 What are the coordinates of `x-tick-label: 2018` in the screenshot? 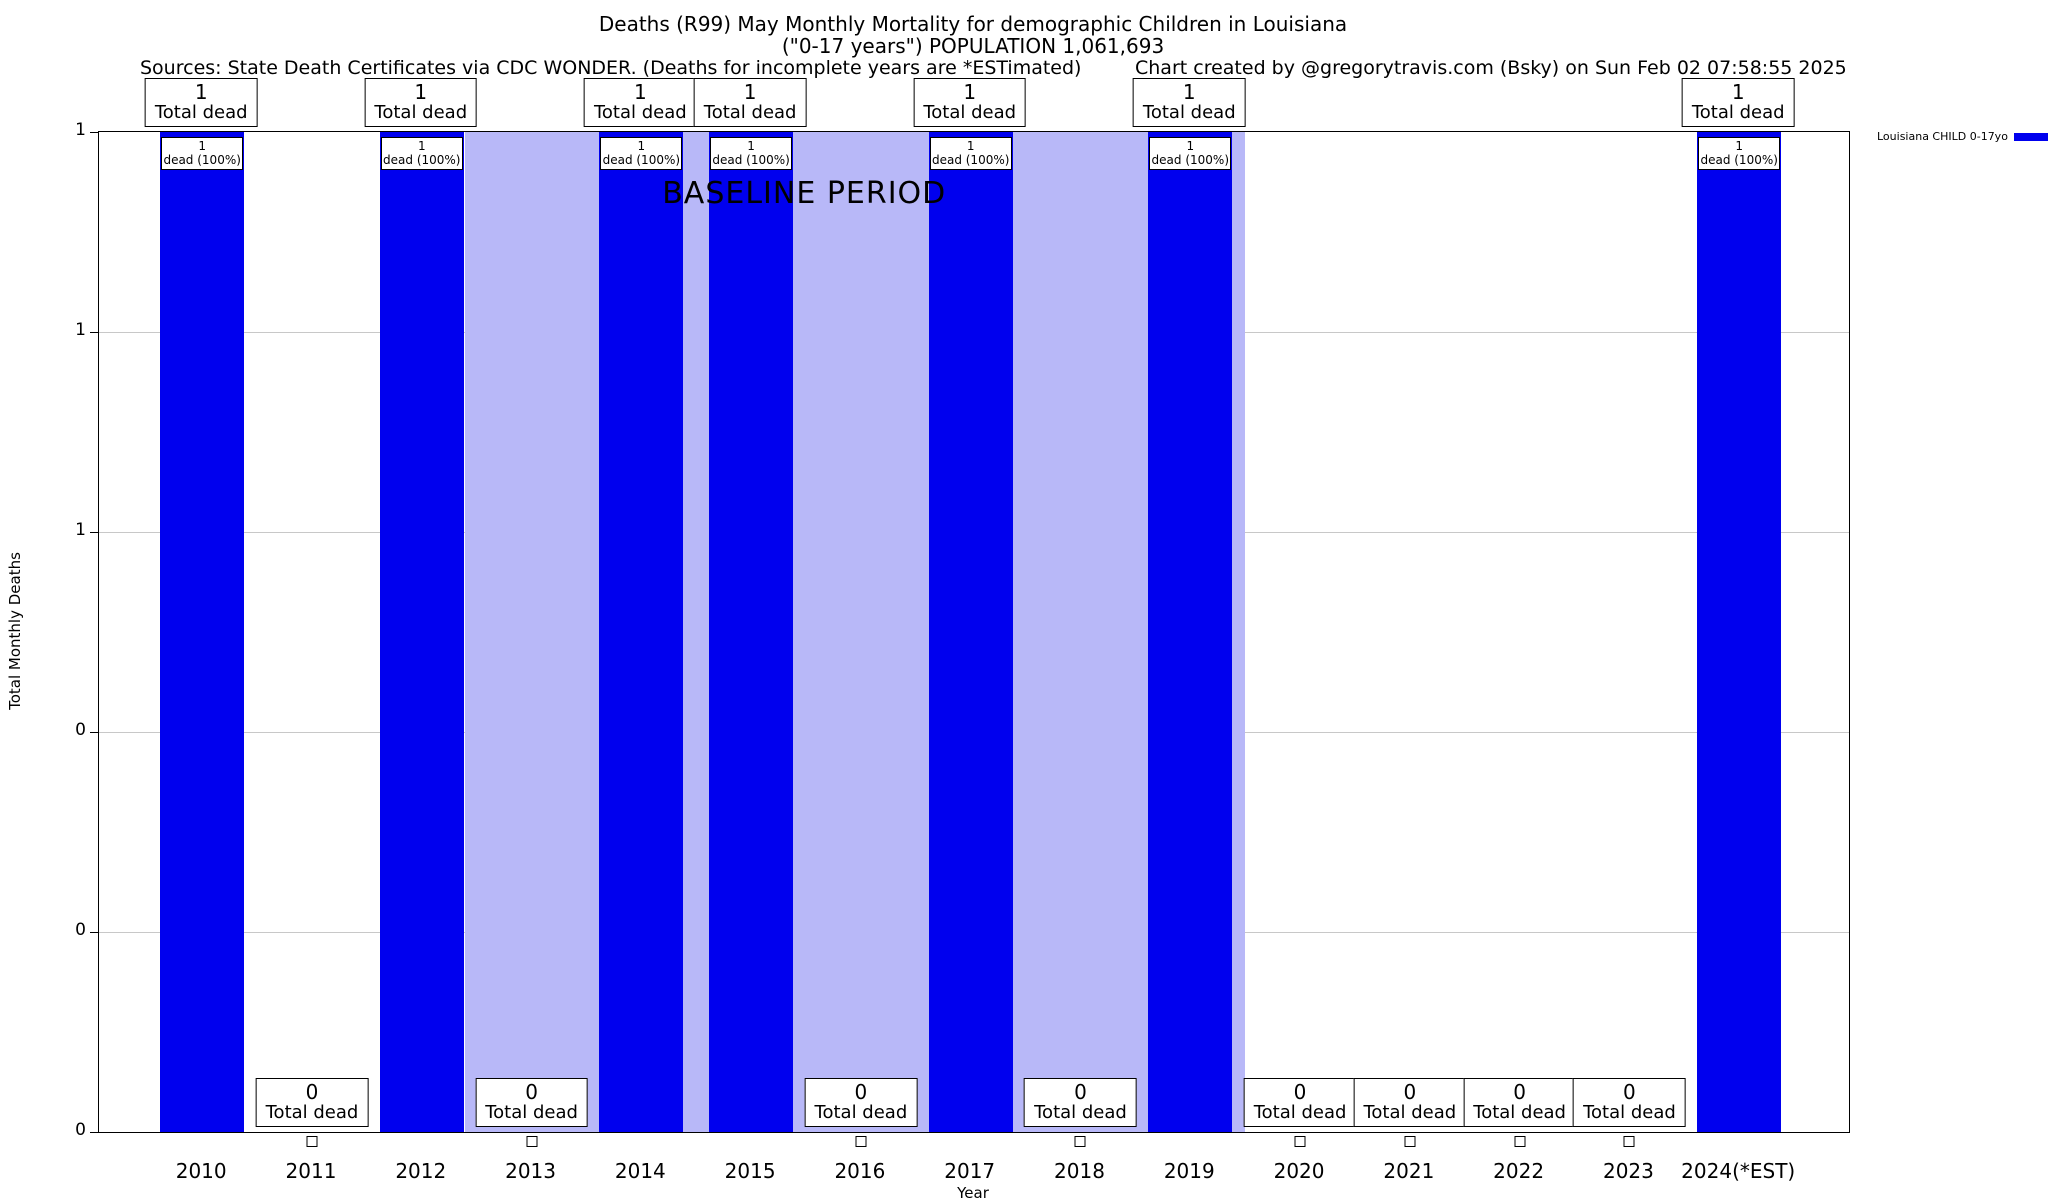 It's located at (1079, 1171).